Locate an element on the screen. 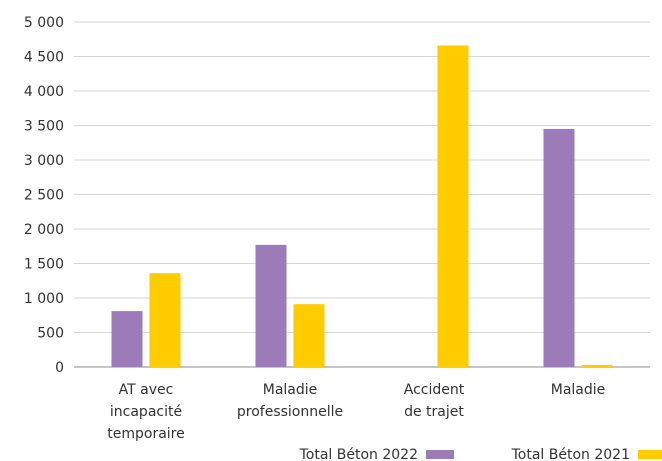  x-category-label: Maladie is located at coordinates (578, 390).